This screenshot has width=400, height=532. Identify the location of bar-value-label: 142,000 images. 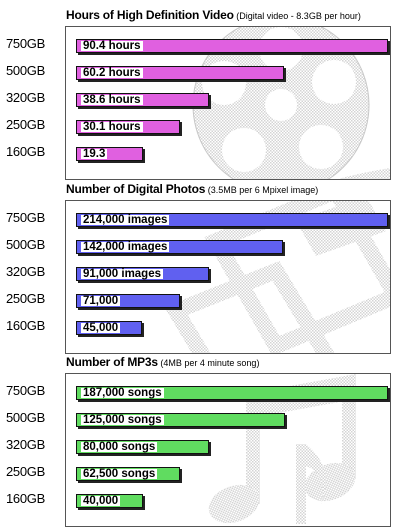
(125, 247).